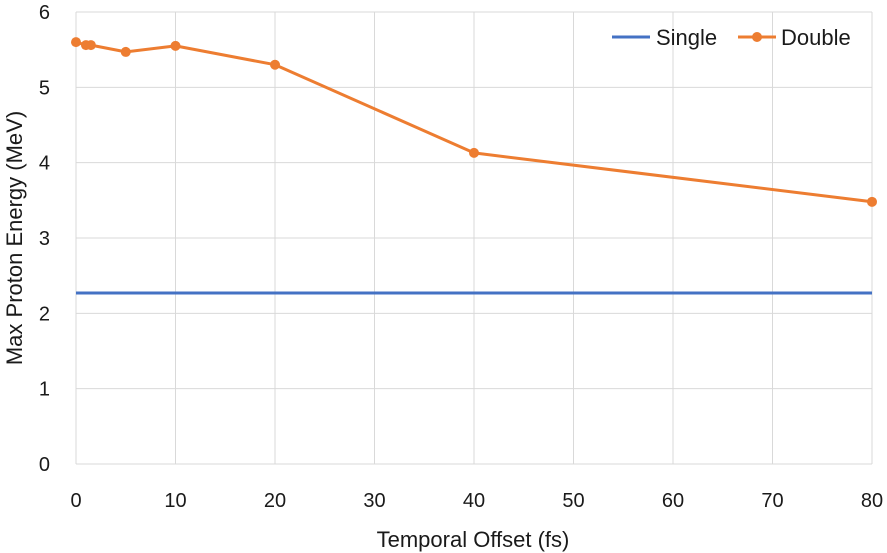  What do you see at coordinates (44, 465) in the screenshot?
I see `y-tick-label: 0` at bounding box center [44, 465].